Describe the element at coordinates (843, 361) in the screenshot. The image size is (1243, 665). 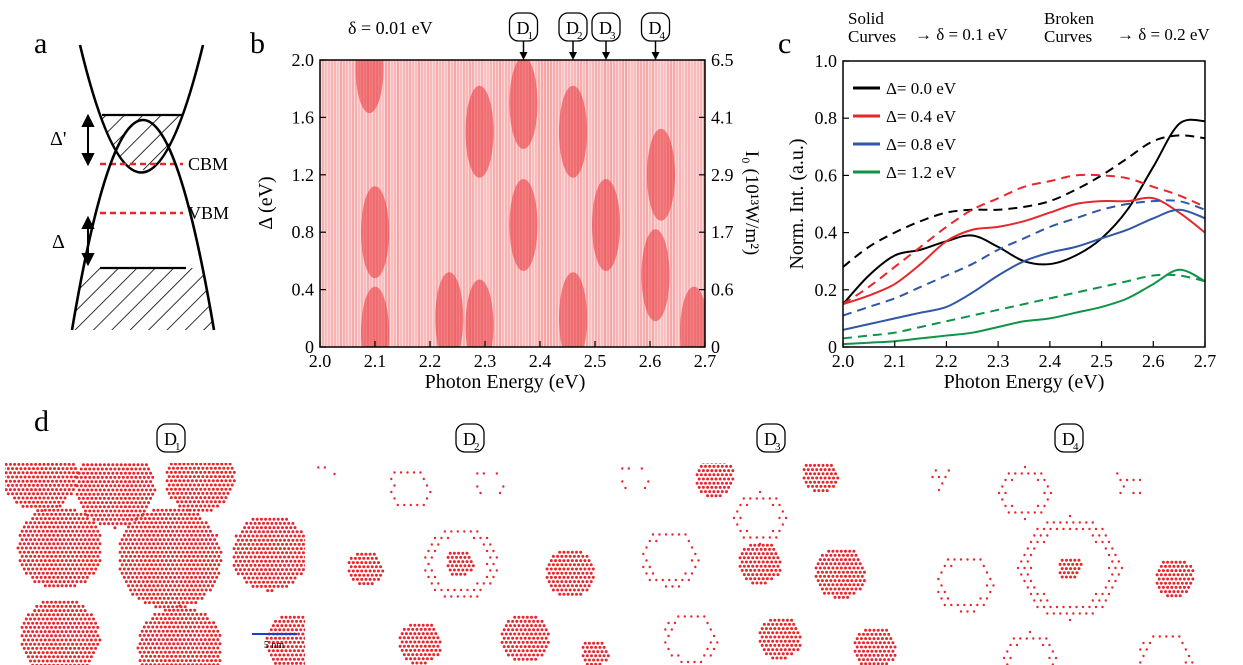
I see `line-xtick-label: 2.0` at that location.